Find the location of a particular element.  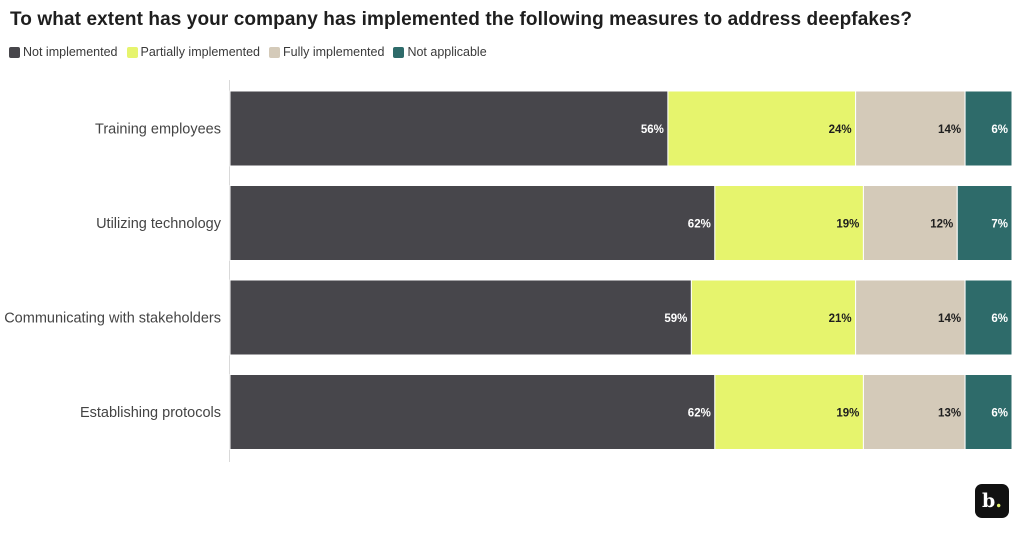

logo-letter: b is located at coordinates (989, 501).